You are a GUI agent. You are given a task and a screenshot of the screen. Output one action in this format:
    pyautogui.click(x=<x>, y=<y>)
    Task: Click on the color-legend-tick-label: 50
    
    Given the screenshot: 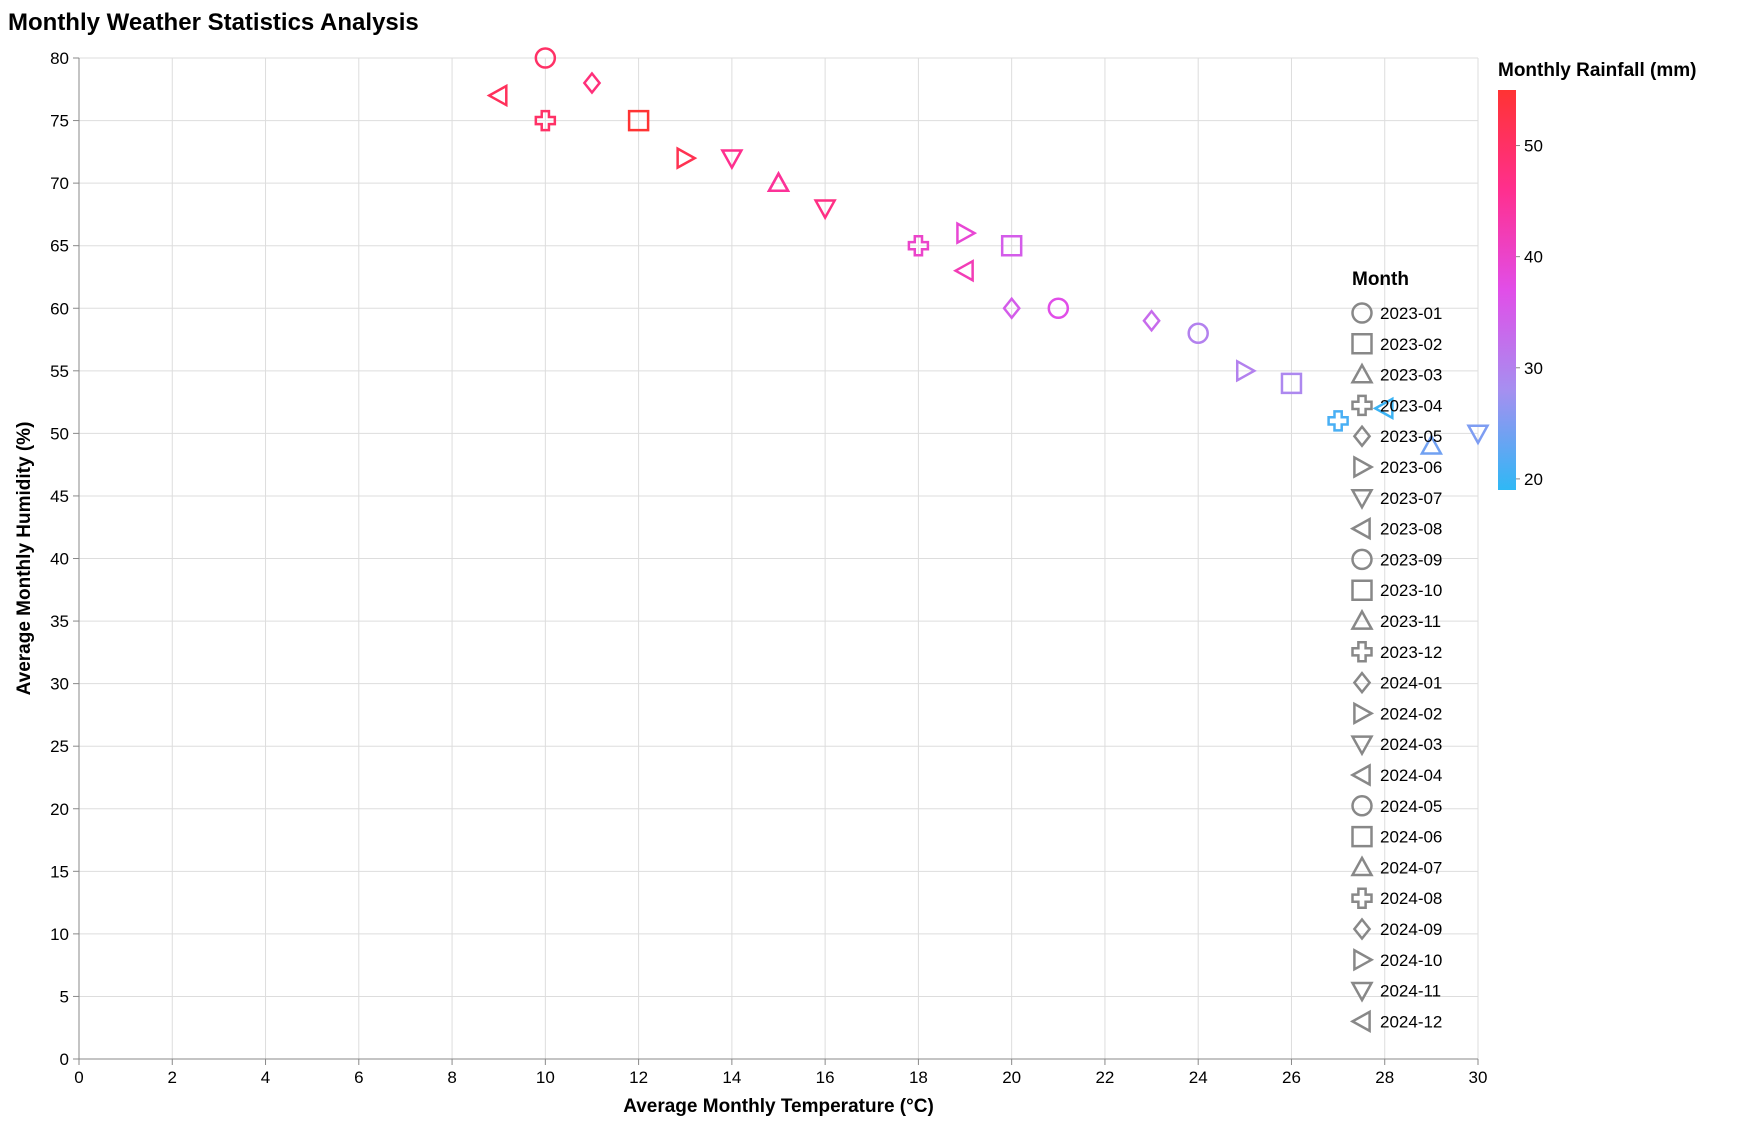 What is the action you would take?
    pyautogui.click(x=1533, y=146)
    